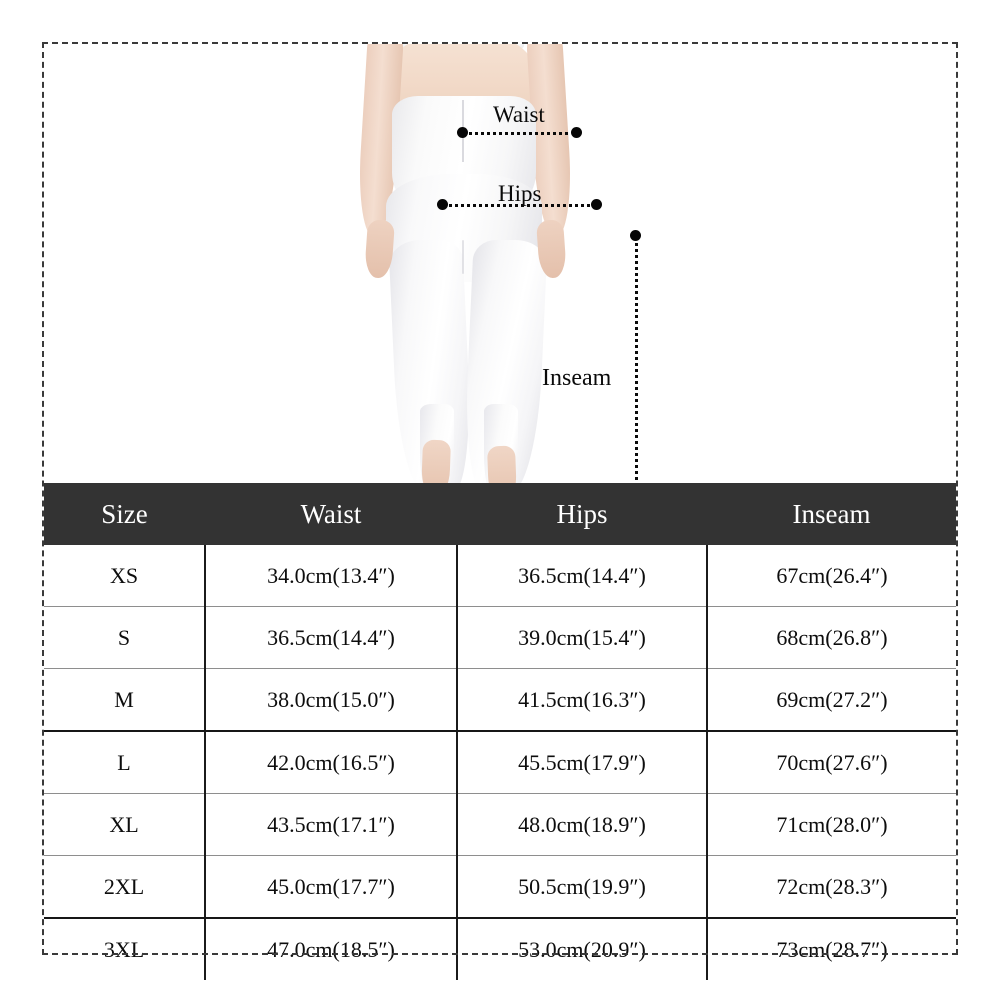 The height and width of the screenshot is (1000, 1000). Describe the element at coordinates (125, 887) in the screenshot. I see `cell-size: 2XL` at that location.